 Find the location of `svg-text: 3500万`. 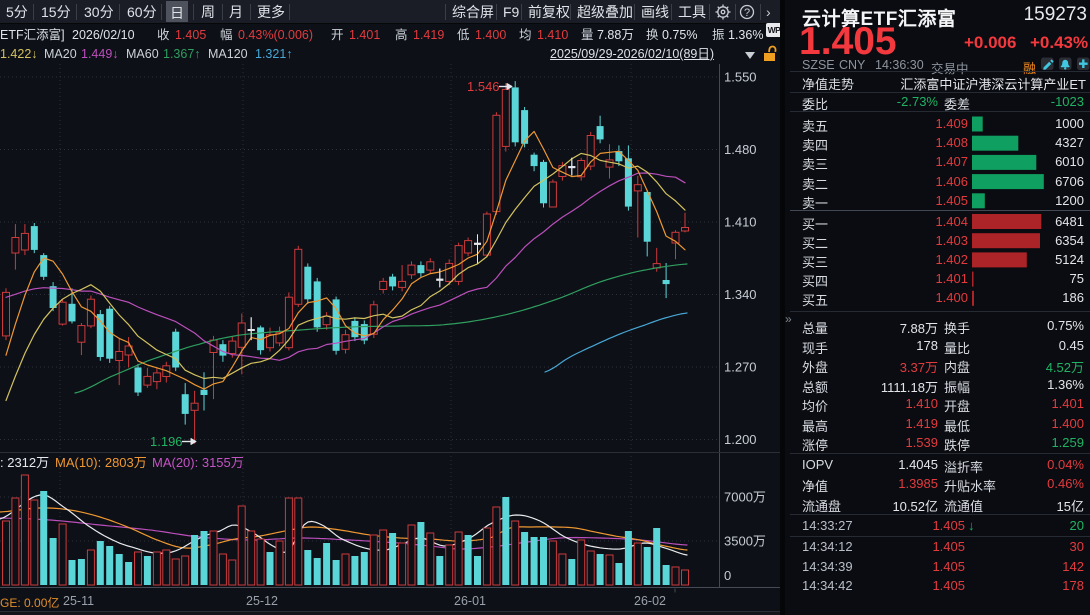

svg-text: 3500万 is located at coordinates (745, 541).